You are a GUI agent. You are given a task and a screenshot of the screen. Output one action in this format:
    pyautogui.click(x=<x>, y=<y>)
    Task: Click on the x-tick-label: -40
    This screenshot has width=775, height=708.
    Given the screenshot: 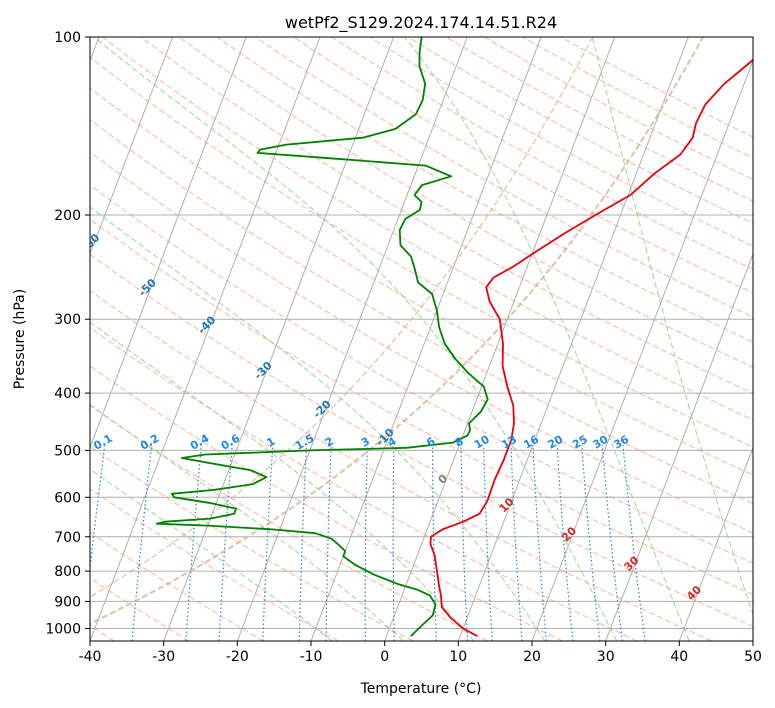 What is the action you would take?
    pyautogui.click(x=90, y=657)
    